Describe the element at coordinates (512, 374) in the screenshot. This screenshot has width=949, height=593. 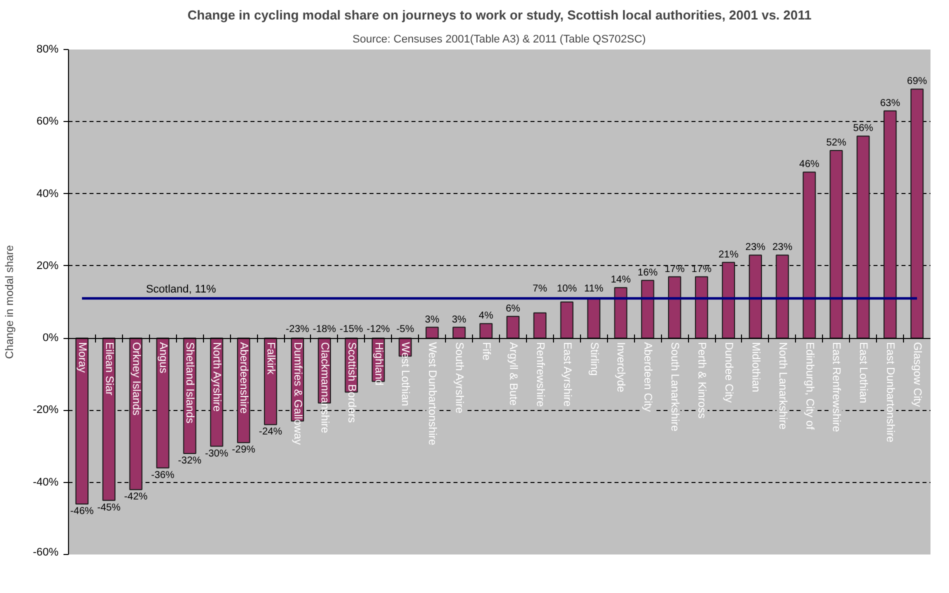
I see `x-tick-label: Argyll & Bute` at that location.